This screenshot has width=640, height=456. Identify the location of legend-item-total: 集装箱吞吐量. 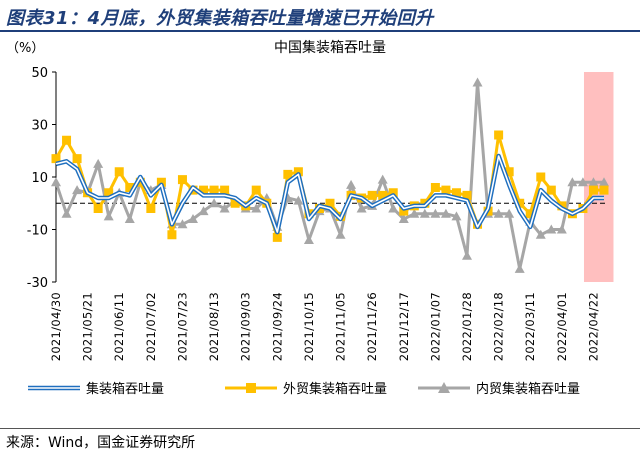
(96, 389).